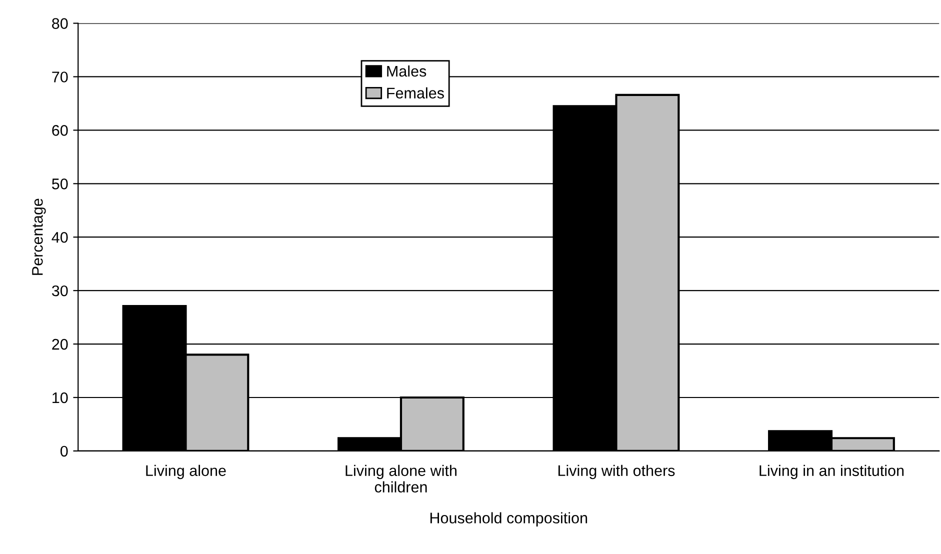  I want to click on y-tick-label: 70, so click(60, 77).